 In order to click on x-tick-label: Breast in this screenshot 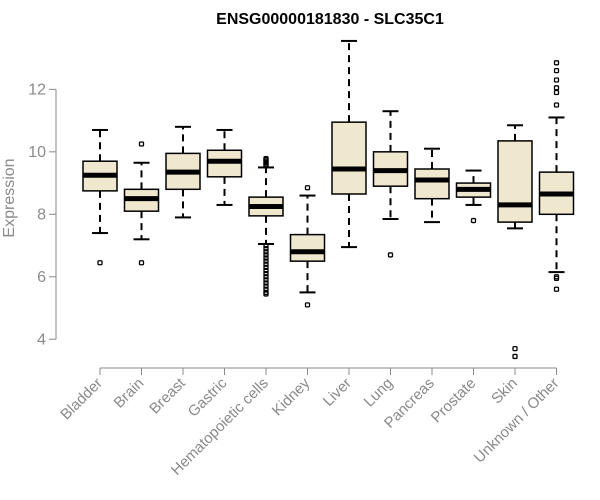, I will do `click(167, 395)`.